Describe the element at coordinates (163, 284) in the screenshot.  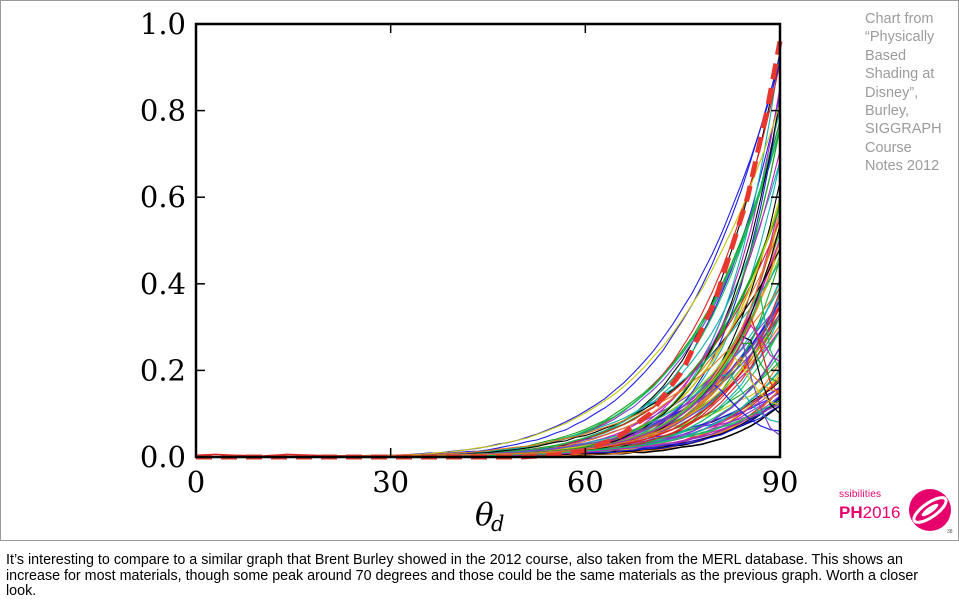
I see `y-tick-label: 0.4` at that location.